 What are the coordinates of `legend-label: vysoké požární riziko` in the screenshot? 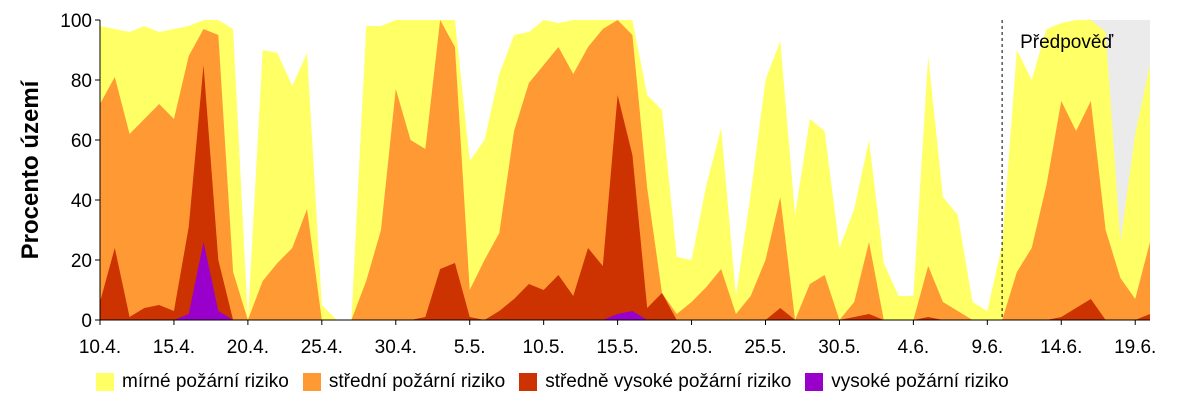 It's located at (920, 381).